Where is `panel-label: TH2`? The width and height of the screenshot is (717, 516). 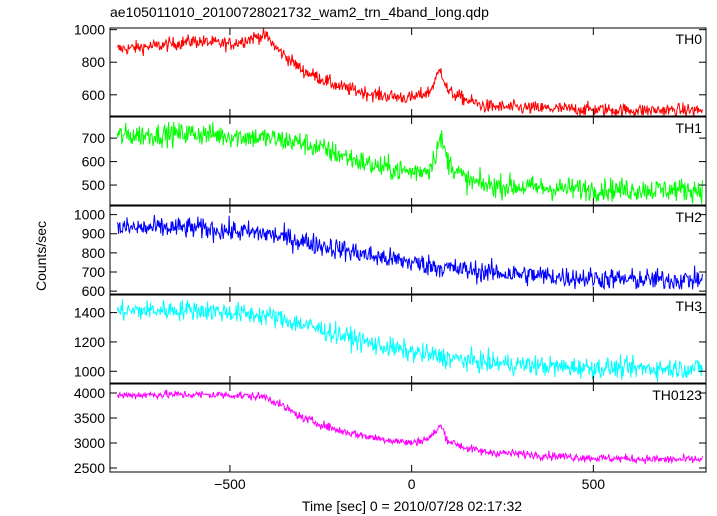 panel-label: TH2 is located at coordinates (689, 217).